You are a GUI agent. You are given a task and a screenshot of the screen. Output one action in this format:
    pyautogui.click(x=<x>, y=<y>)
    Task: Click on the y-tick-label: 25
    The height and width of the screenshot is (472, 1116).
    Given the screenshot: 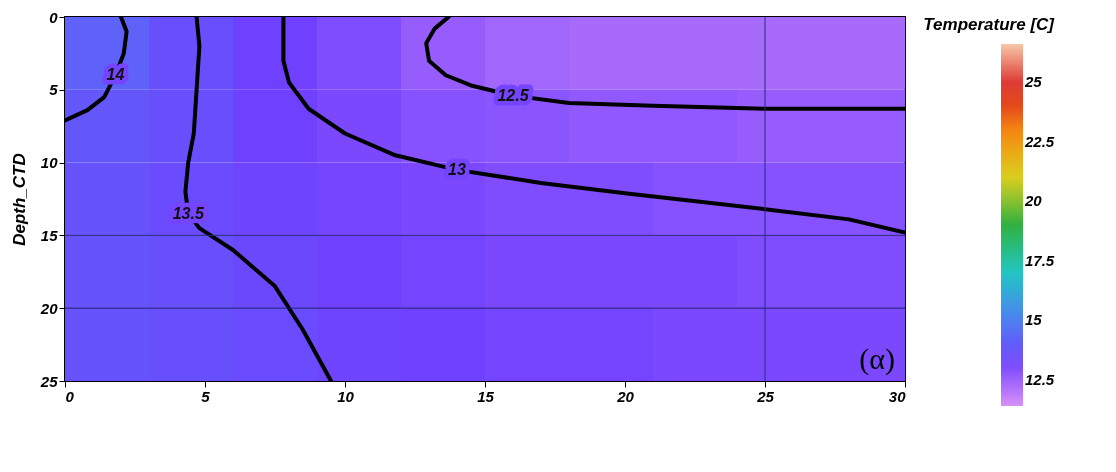 What is the action you would take?
    pyautogui.click(x=49, y=381)
    